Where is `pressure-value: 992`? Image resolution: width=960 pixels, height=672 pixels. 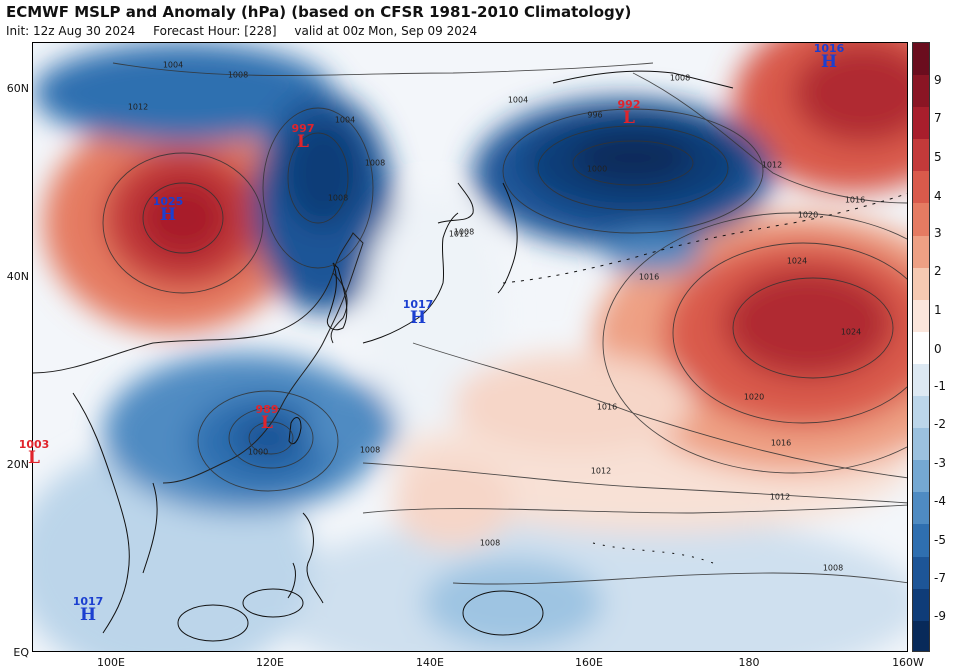
pressure-value: 992 is located at coordinates (629, 104).